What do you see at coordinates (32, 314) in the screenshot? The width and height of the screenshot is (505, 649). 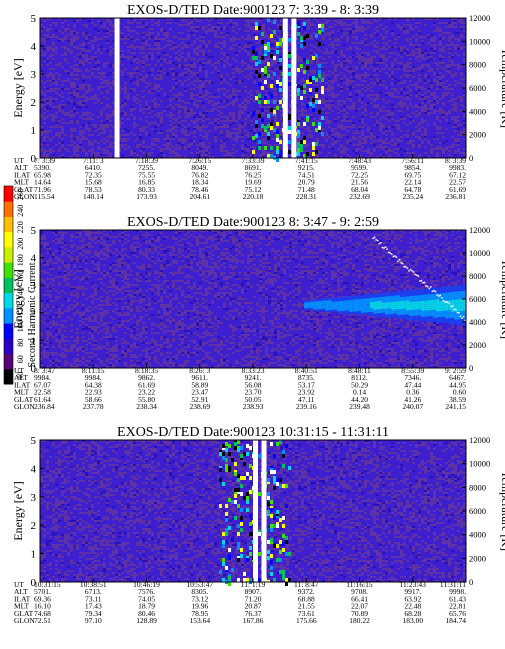 I see `colorbar-label: Second Harmonic Current` at bounding box center [32, 314].